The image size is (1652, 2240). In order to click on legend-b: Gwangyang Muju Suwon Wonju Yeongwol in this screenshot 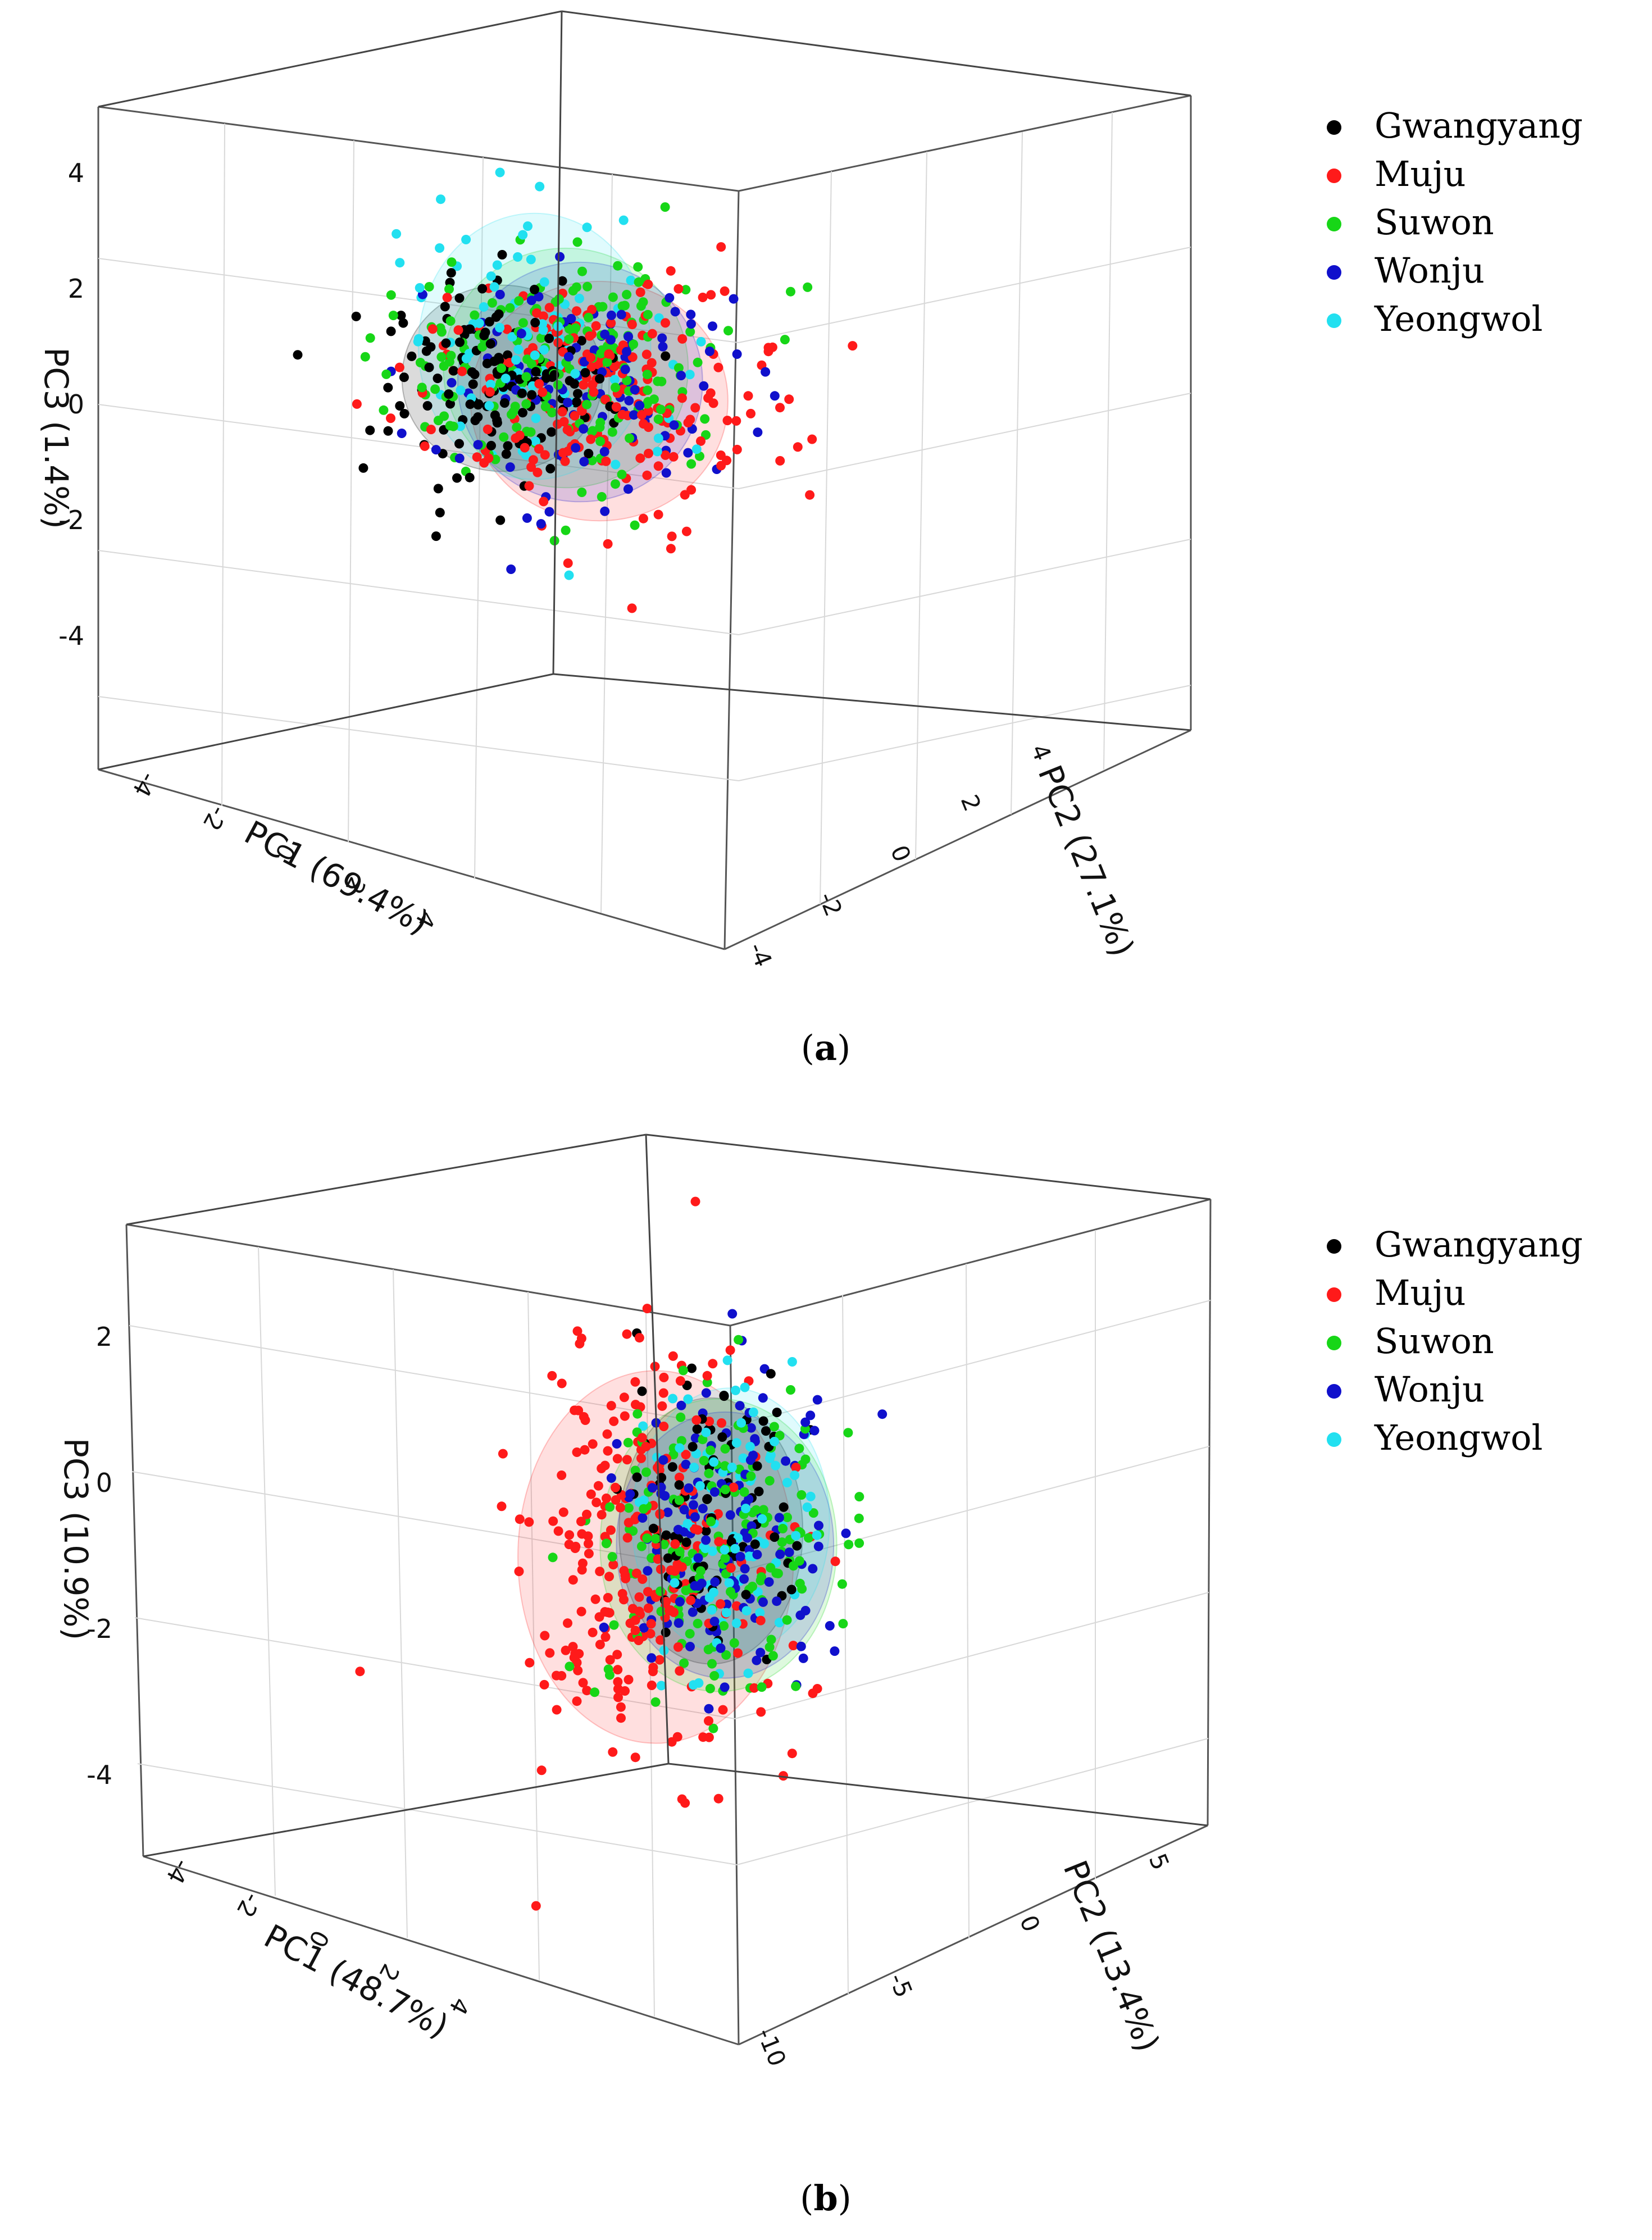, I will do `click(1455, 1341)`.